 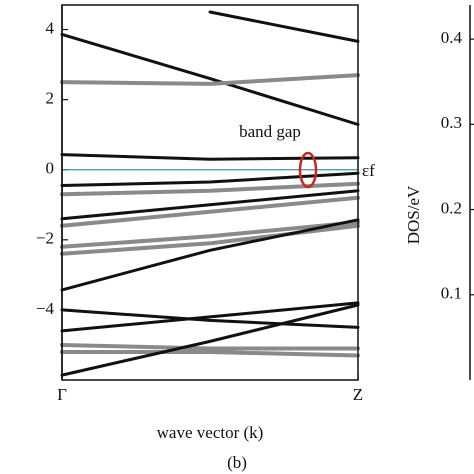 What do you see at coordinates (50, 168) in the screenshot?
I see `y-tick-label: 0` at bounding box center [50, 168].